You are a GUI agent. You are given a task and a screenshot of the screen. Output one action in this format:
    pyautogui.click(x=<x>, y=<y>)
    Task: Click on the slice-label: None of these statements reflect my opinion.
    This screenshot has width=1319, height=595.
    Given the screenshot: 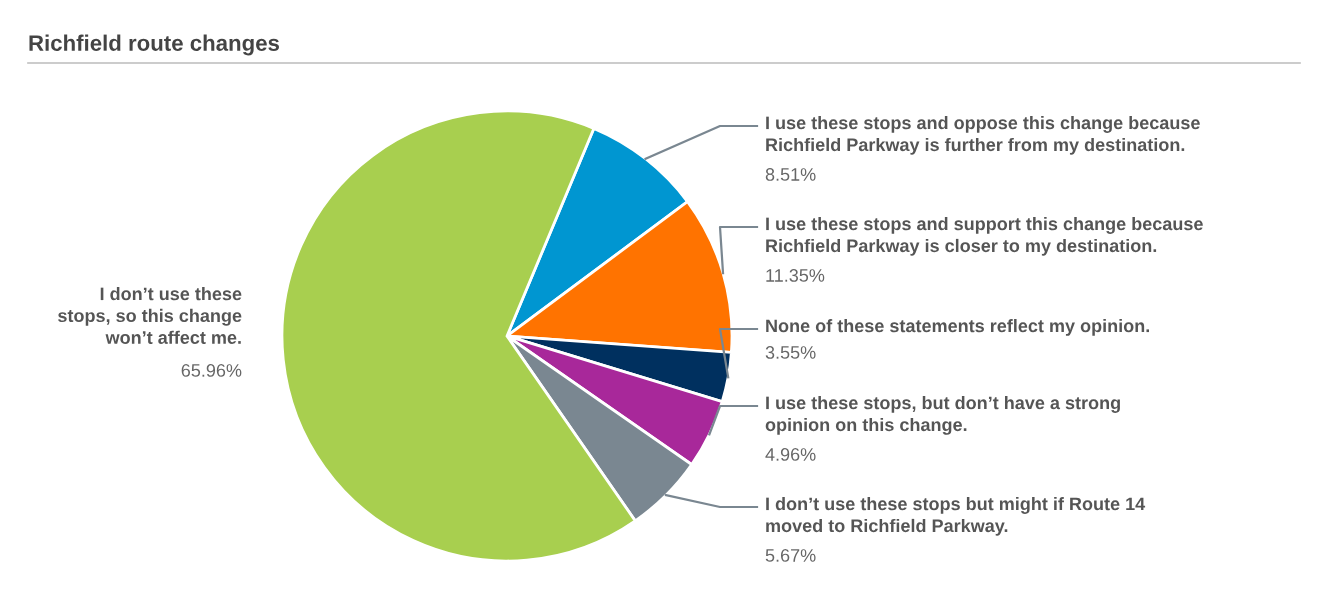 What is the action you would take?
    pyautogui.click(x=958, y=327)
    